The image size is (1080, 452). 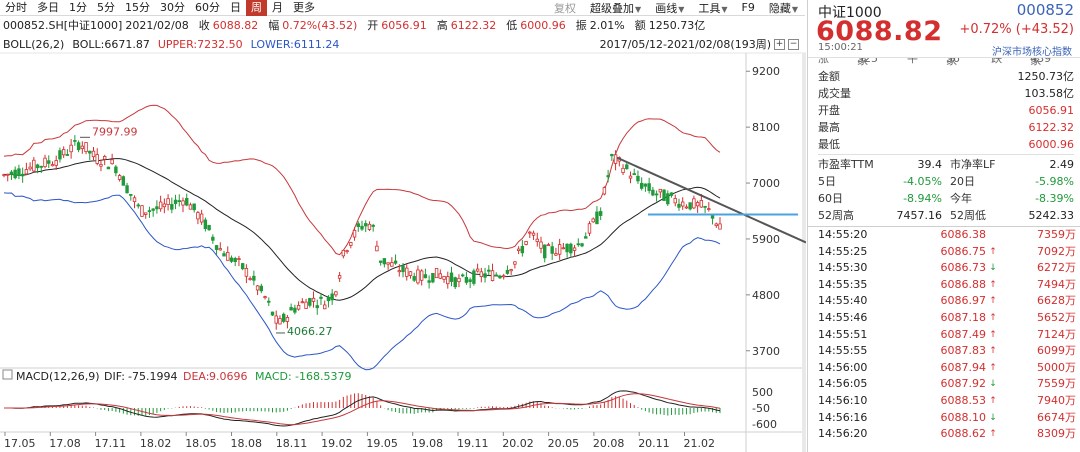 What do you see at coordinates (963, 317) in the screenshot?
I see `tick-price: 6087.18` at bounding box center [963, 317].